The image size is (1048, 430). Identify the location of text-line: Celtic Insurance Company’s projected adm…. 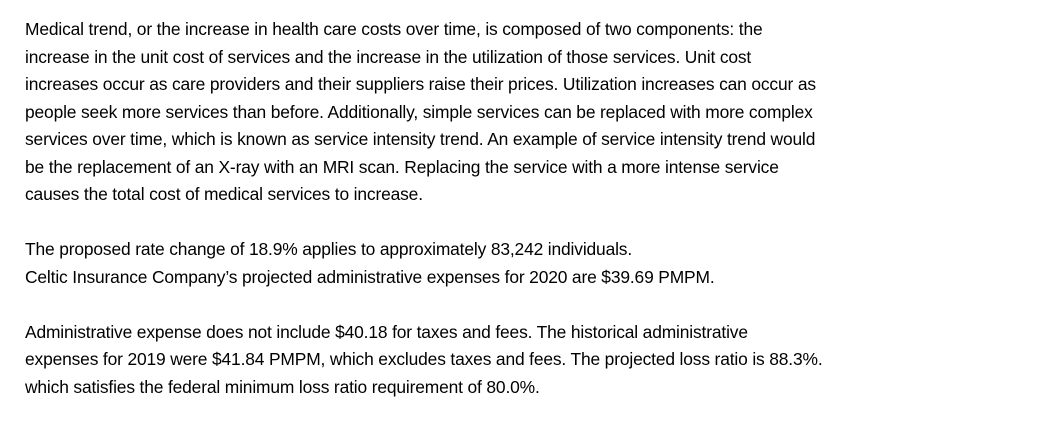
(370, 276).